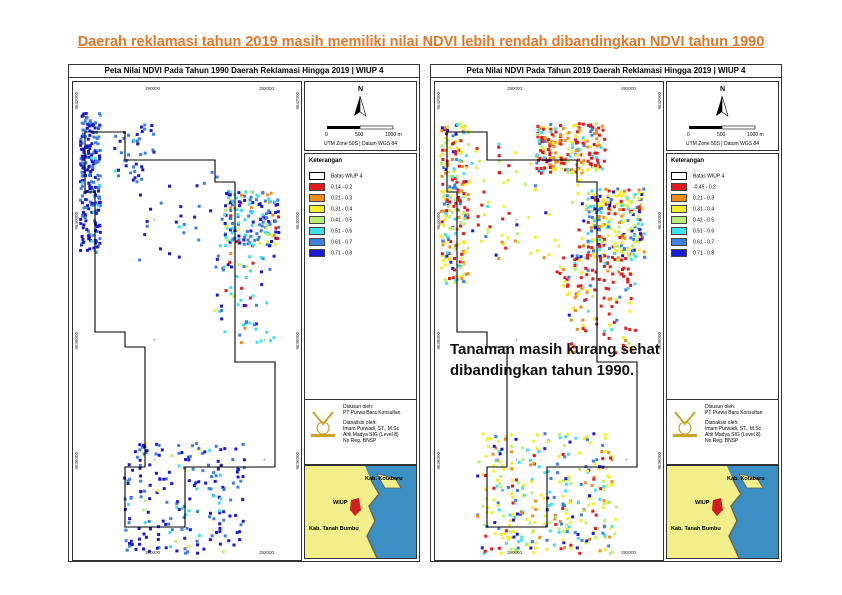 Image resolution: width=842 pixels, height=595 pixels. Describe the element at coordinates (359, 135) in the screenshot. I see `scale-label: 500` at that location.